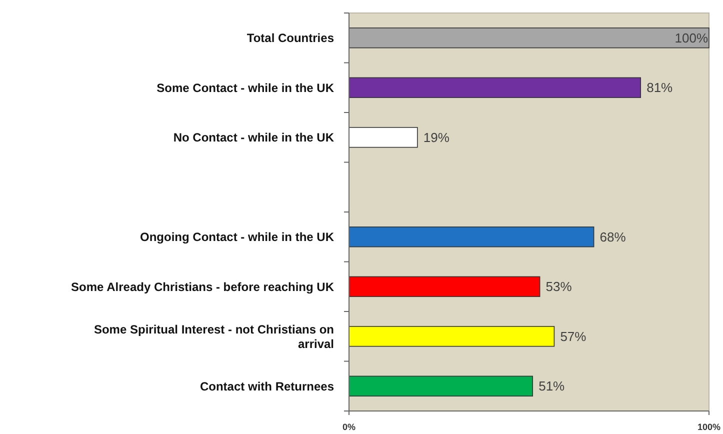  What do you see at coordinates (691, 38) in the screenshot?
I see `data-label: 100%` at bounding box center [691, 38].